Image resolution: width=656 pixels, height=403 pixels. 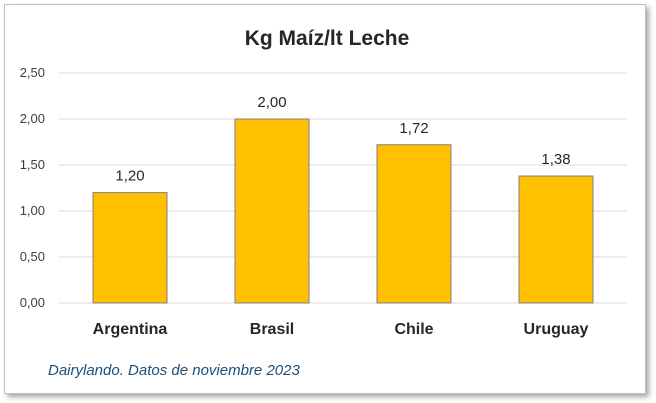 What do you see at coordinates (555, 159) in the screenshot?
I see `data-label-uruguay: 1,38` at bounding box center [555, 159].